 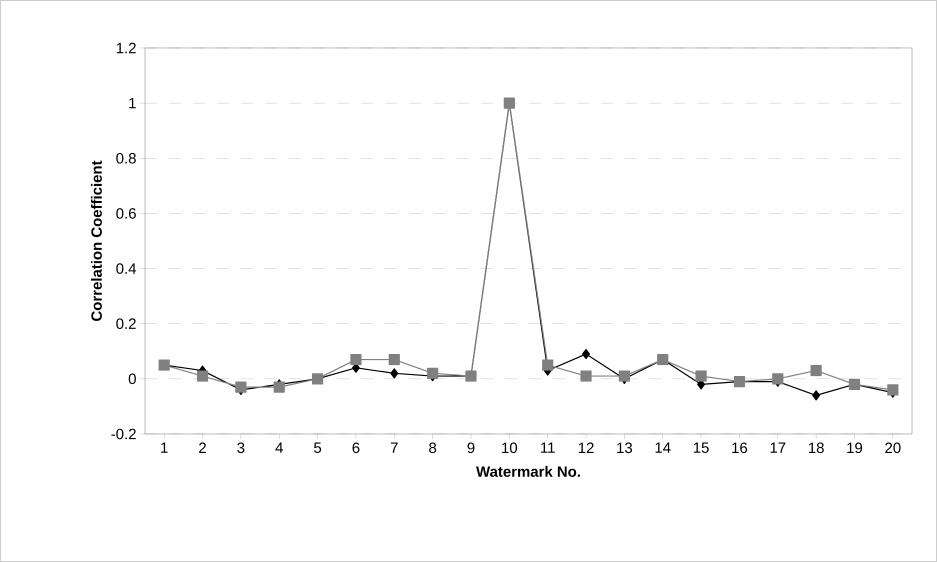 What do you see at coordinates (126, 158) in the screenshot?
I see `y-tick-label: 0.8` at bounding box center [126, 158].